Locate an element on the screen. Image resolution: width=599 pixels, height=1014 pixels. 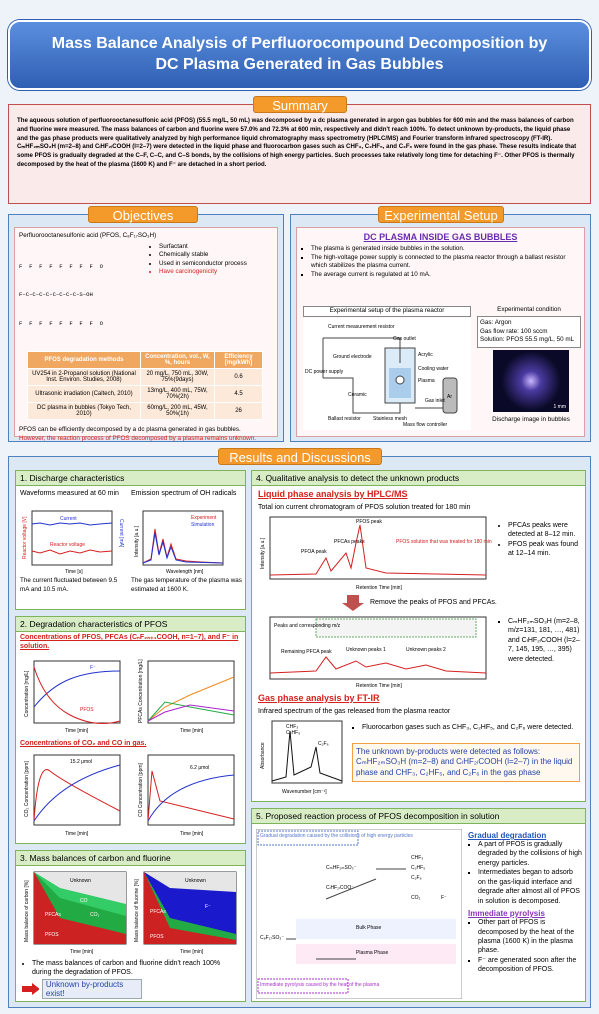
property: Chemically stable is located at coordinates (203, 255).